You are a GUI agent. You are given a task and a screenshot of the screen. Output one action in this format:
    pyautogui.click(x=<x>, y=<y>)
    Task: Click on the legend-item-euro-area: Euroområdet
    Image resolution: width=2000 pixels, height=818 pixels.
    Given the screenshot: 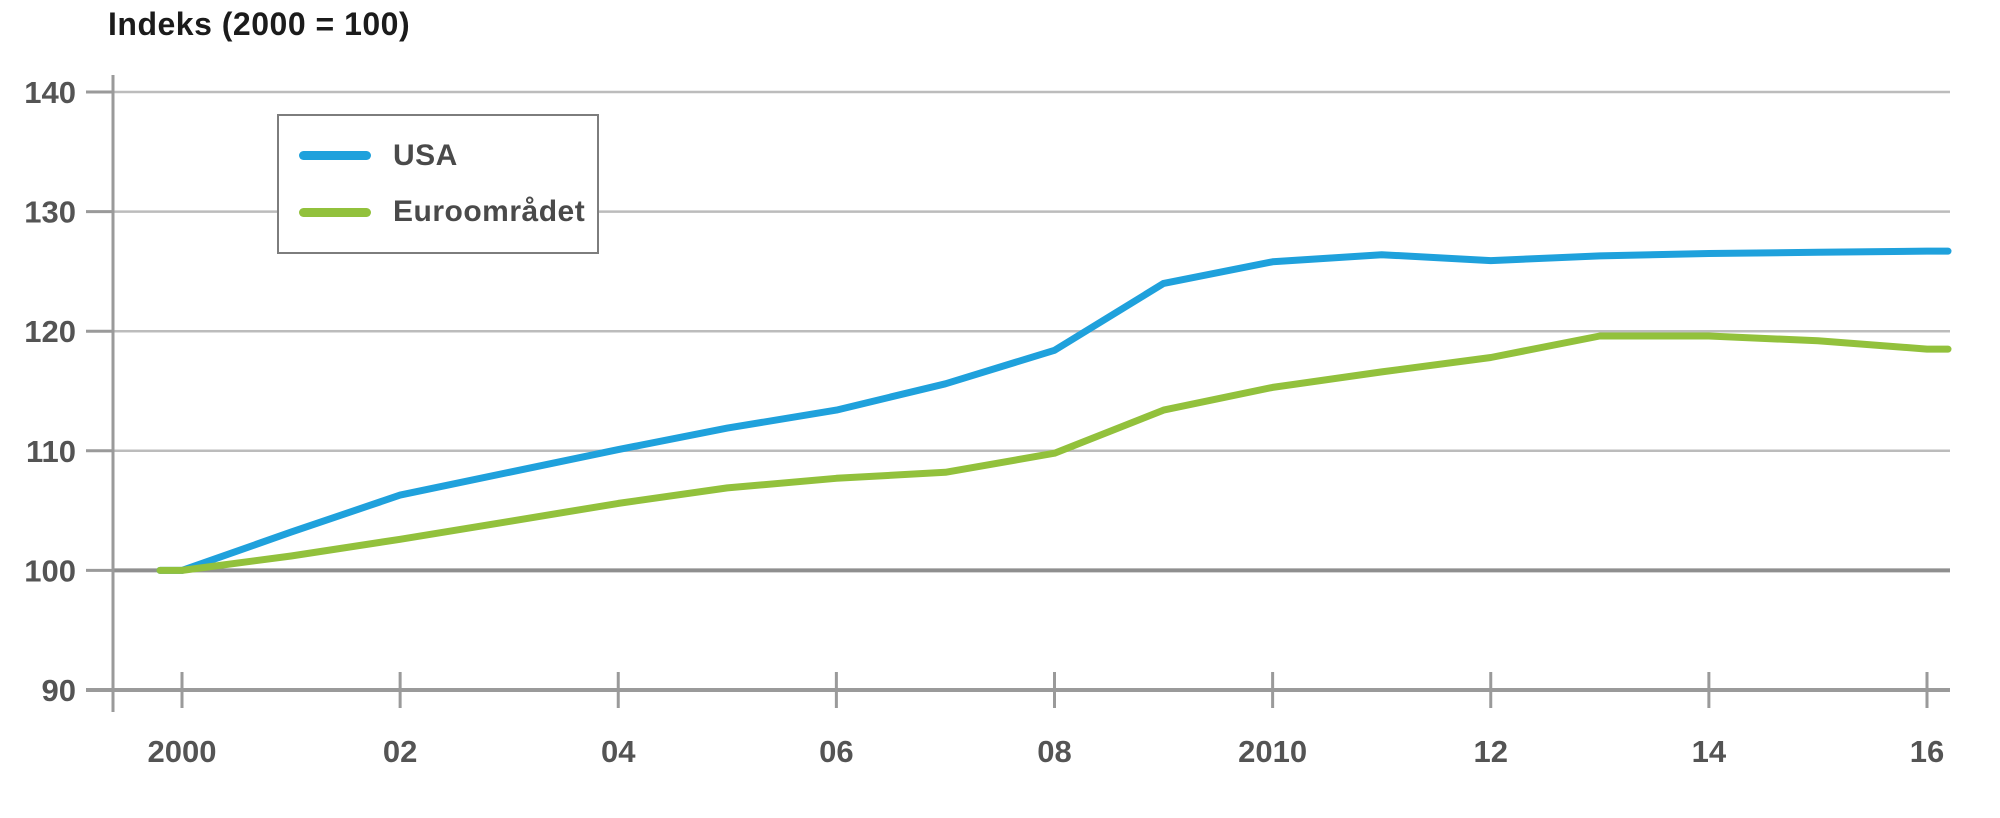 What is the action you would take?
    pyautogui.click(x=448, y=212)
    